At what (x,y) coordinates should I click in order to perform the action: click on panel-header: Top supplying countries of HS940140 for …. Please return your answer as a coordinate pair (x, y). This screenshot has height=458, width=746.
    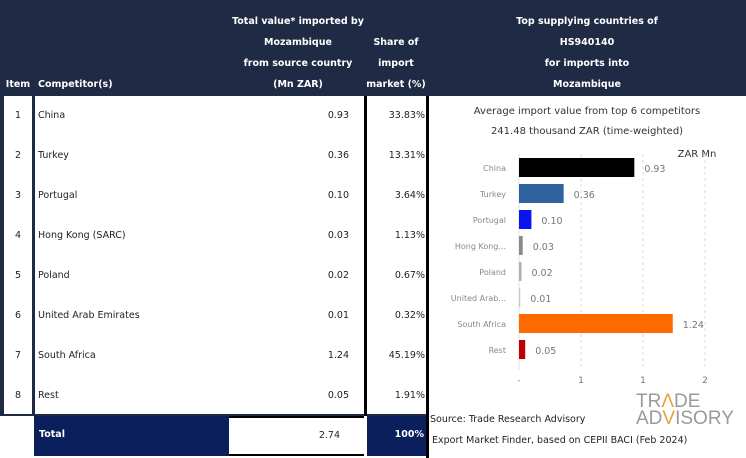
    Looking at the image, I should click on (587, 53).